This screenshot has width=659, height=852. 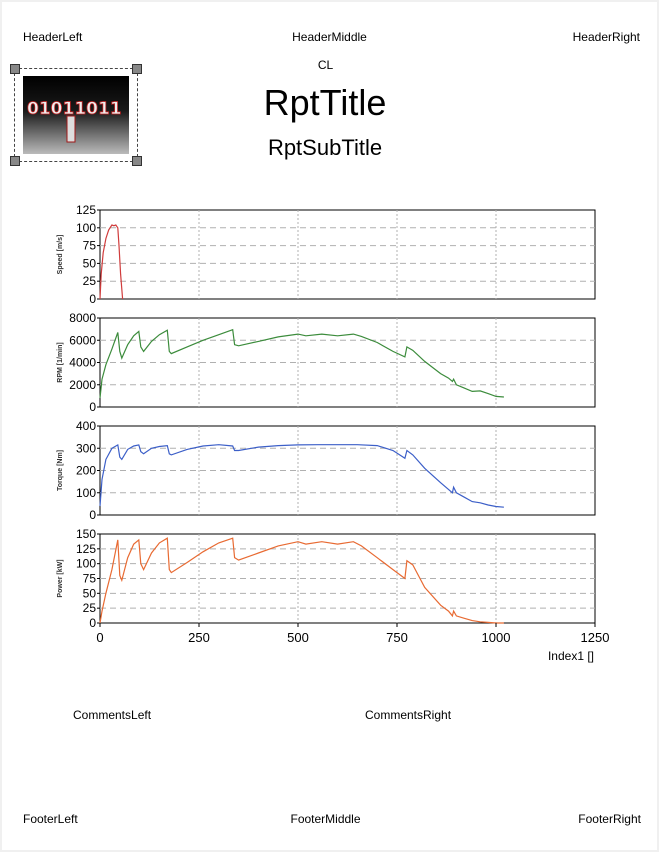 What do you see at coordinates (137, 69) in the screenshot?
I see `resize-handle-top-right` at bounding box center [137, 69].